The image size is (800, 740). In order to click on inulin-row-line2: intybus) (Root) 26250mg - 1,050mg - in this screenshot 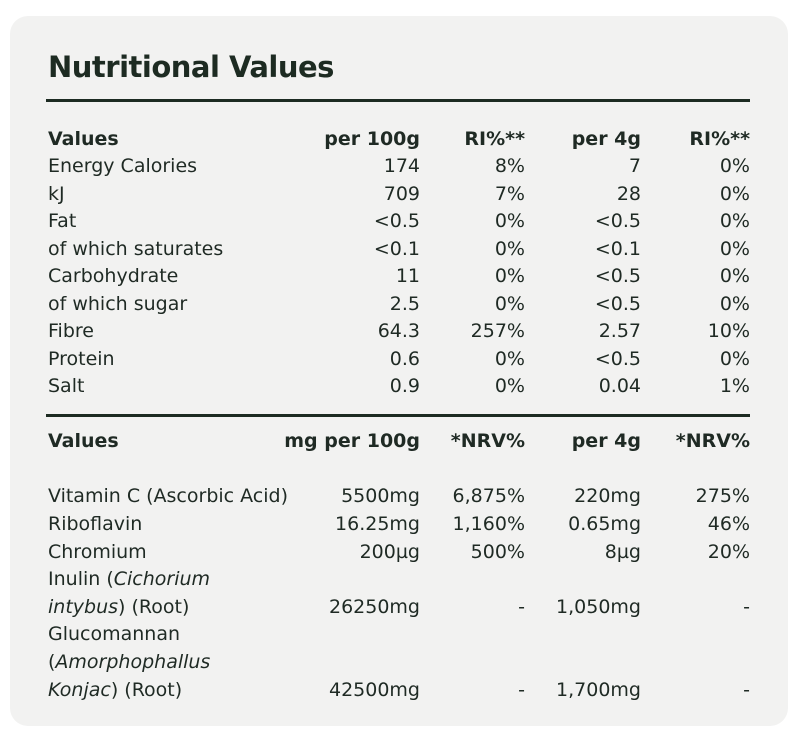, I will do `click(399, 607)`.